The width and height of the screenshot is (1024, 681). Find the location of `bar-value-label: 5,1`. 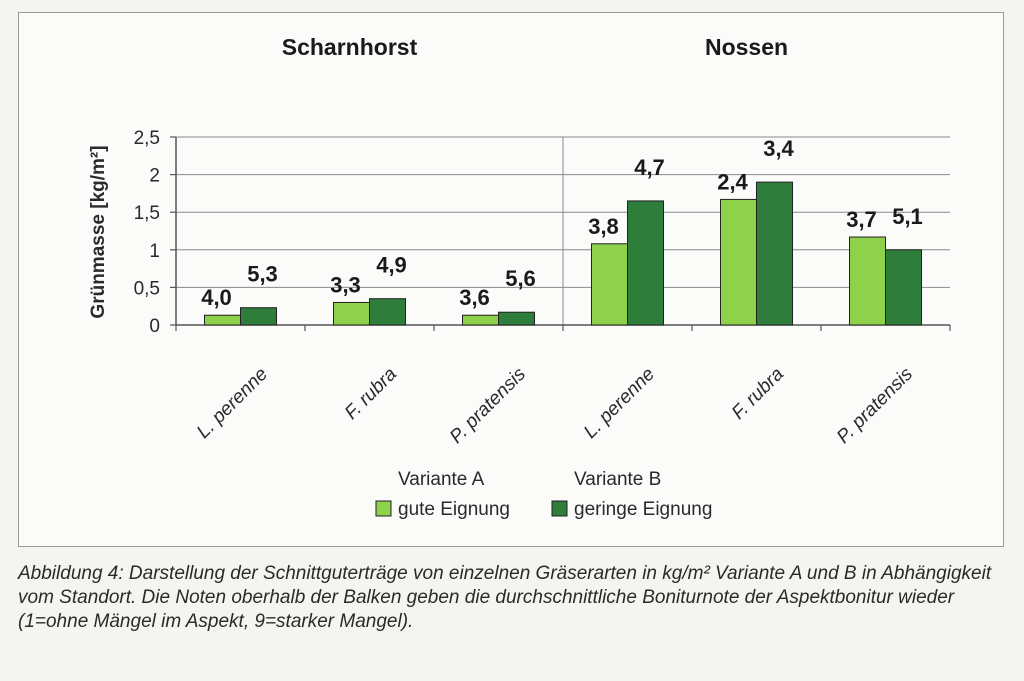

bar-value-label: 5,1 is located at coordinates (907, 216).